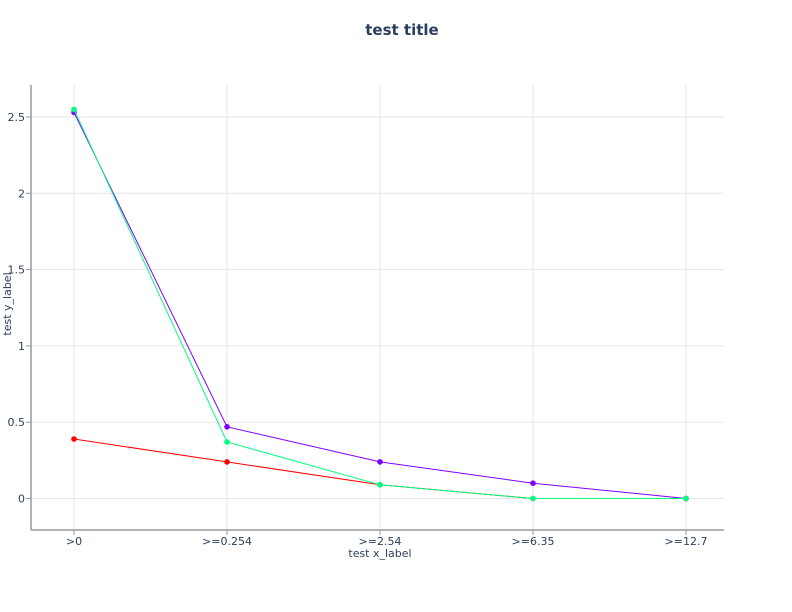  Describe the element at coordinates (17, 270) in the screenshot. I see `y-tick-label: 1.5` at that location.